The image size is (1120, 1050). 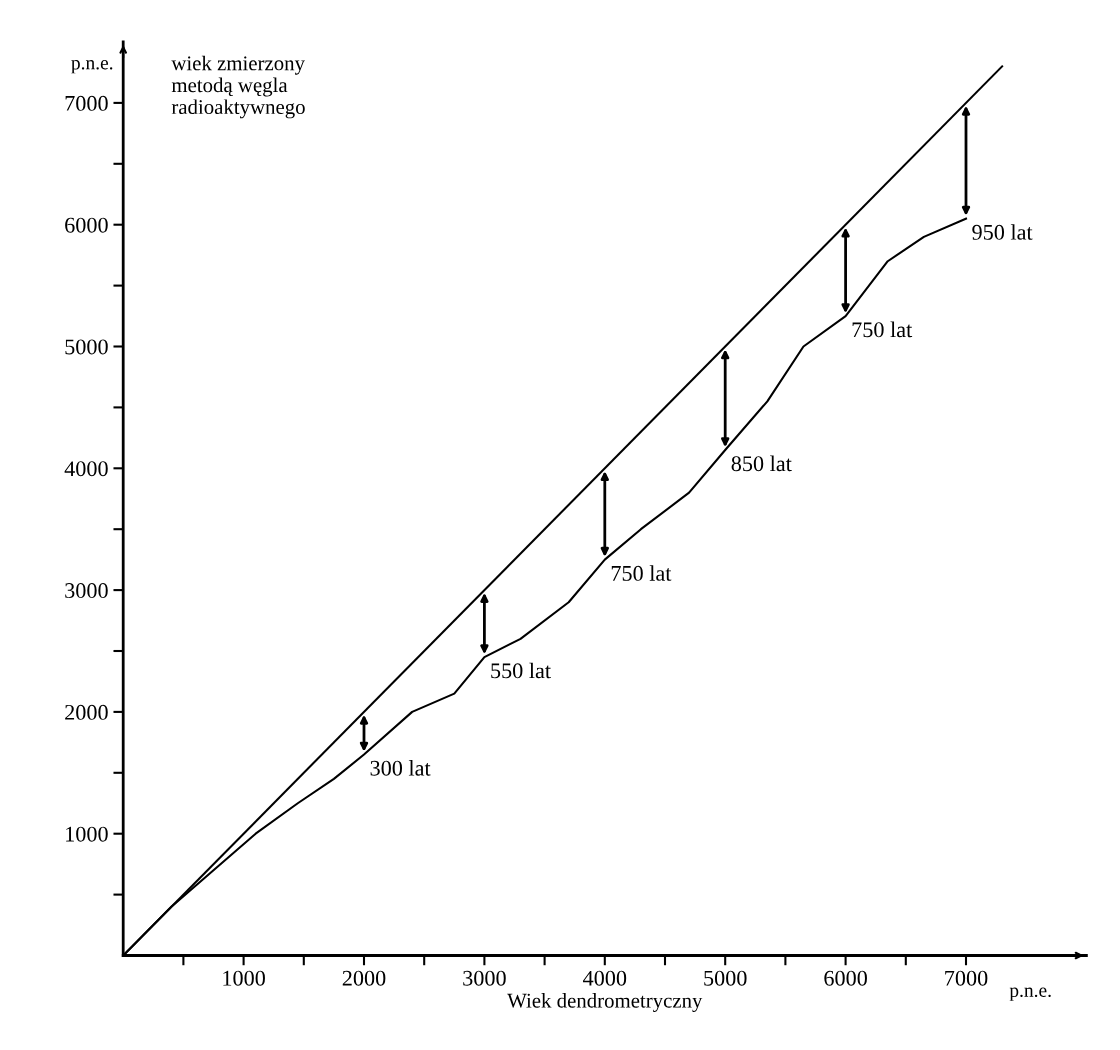 I want to click on y-tick-label: 4000, so click(x=86, y=469).